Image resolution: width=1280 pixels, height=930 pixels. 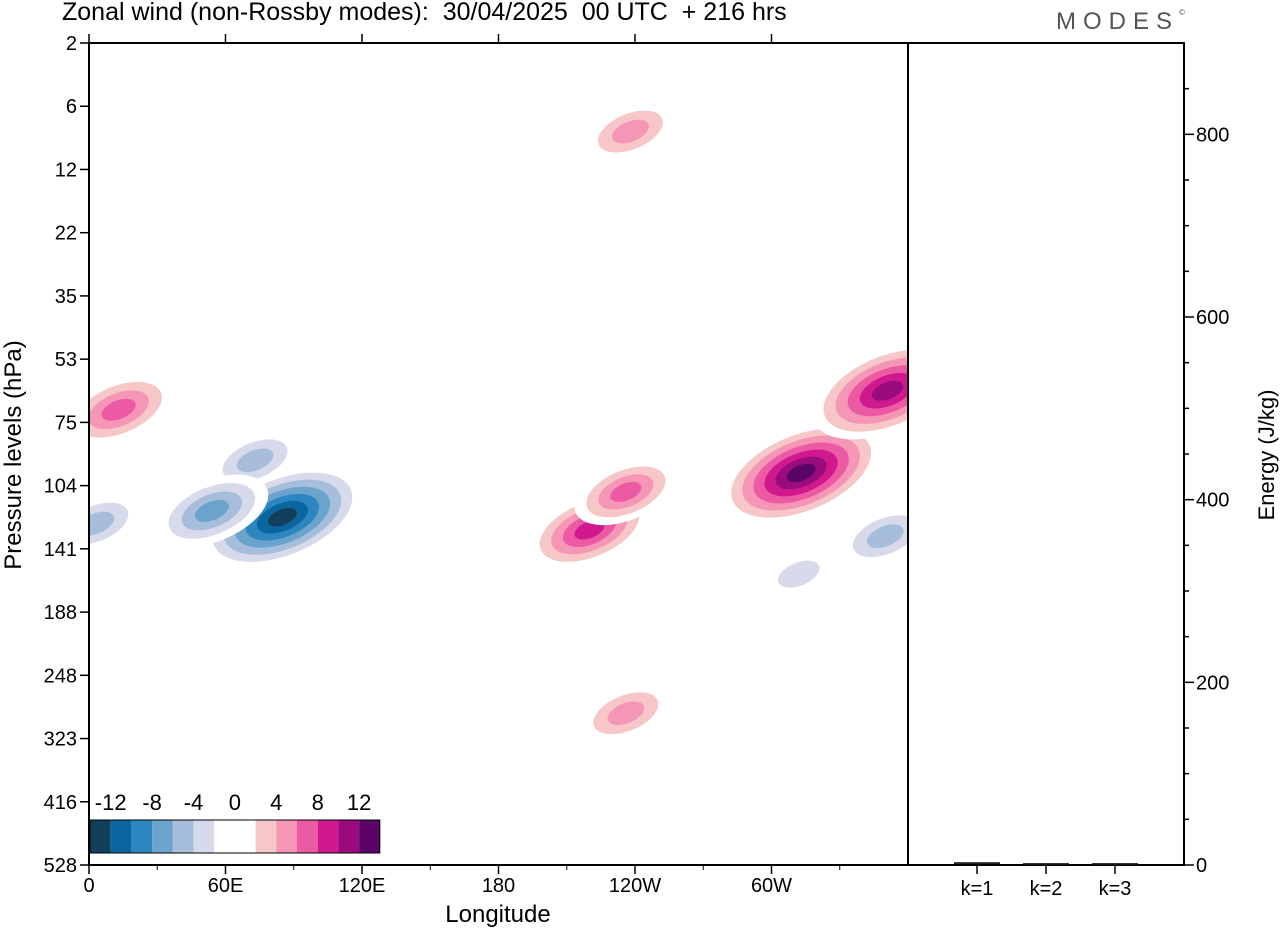 What do you see at coordinates (60, 487) in the screenshot?
I see `y-tick-label: 104` at bounding box center [60, 487].